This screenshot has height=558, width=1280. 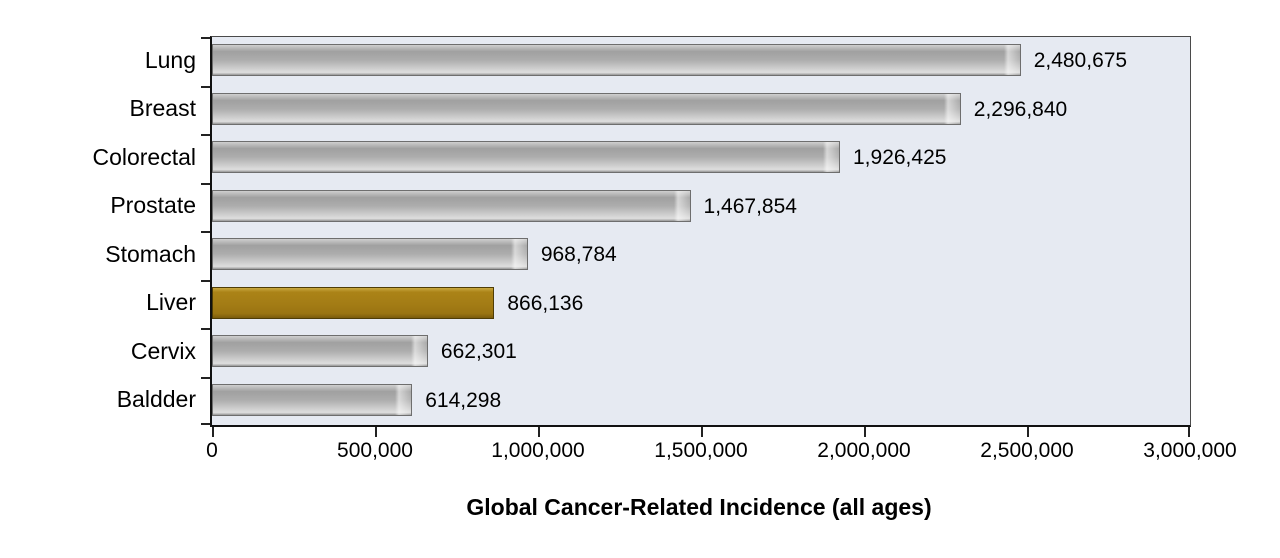 What do you see at coordinates (170, 59) in the screenshot?
I see `category-label: Lung` at bounding box center [170, 59].